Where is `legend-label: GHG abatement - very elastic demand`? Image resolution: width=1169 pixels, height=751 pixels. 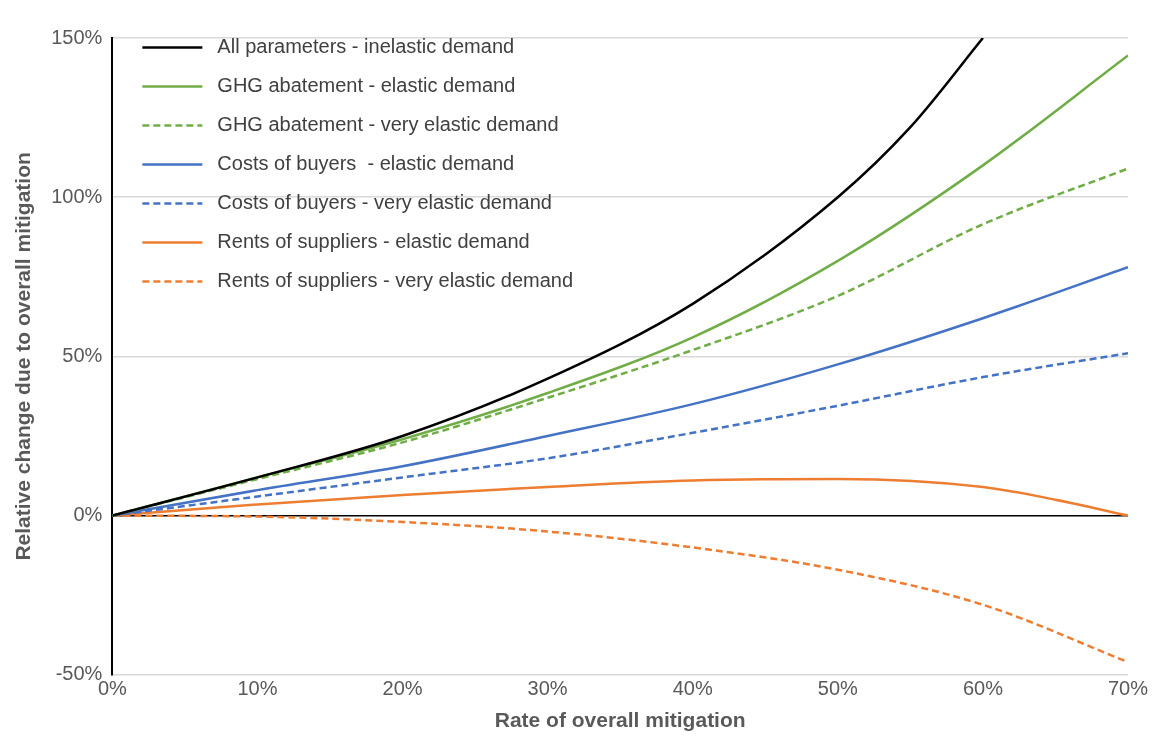 legend-label: GHG abatement - very elastic demand is located at coordinates (388, 124).